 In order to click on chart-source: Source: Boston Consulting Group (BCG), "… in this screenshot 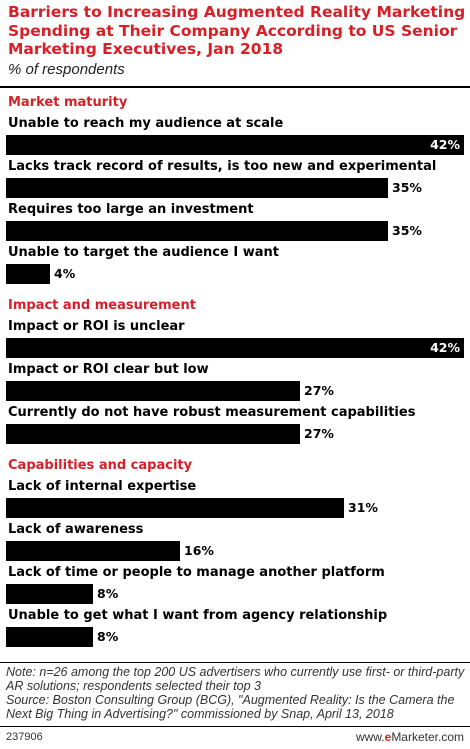, I will do `click(230, 707)`.